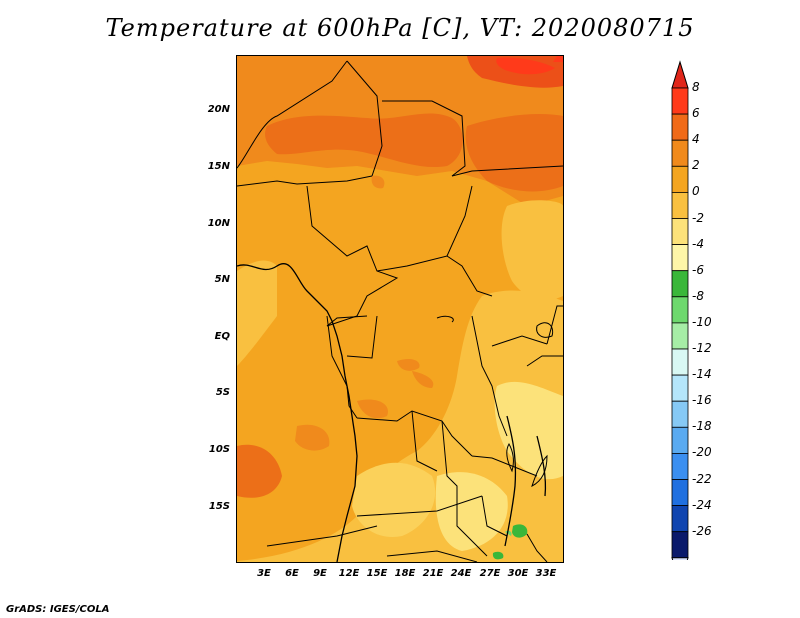 Image resolution: width=800 pixels, height=618 pixels. I want to click on x-tick-label: 12E, so click(349, 573).